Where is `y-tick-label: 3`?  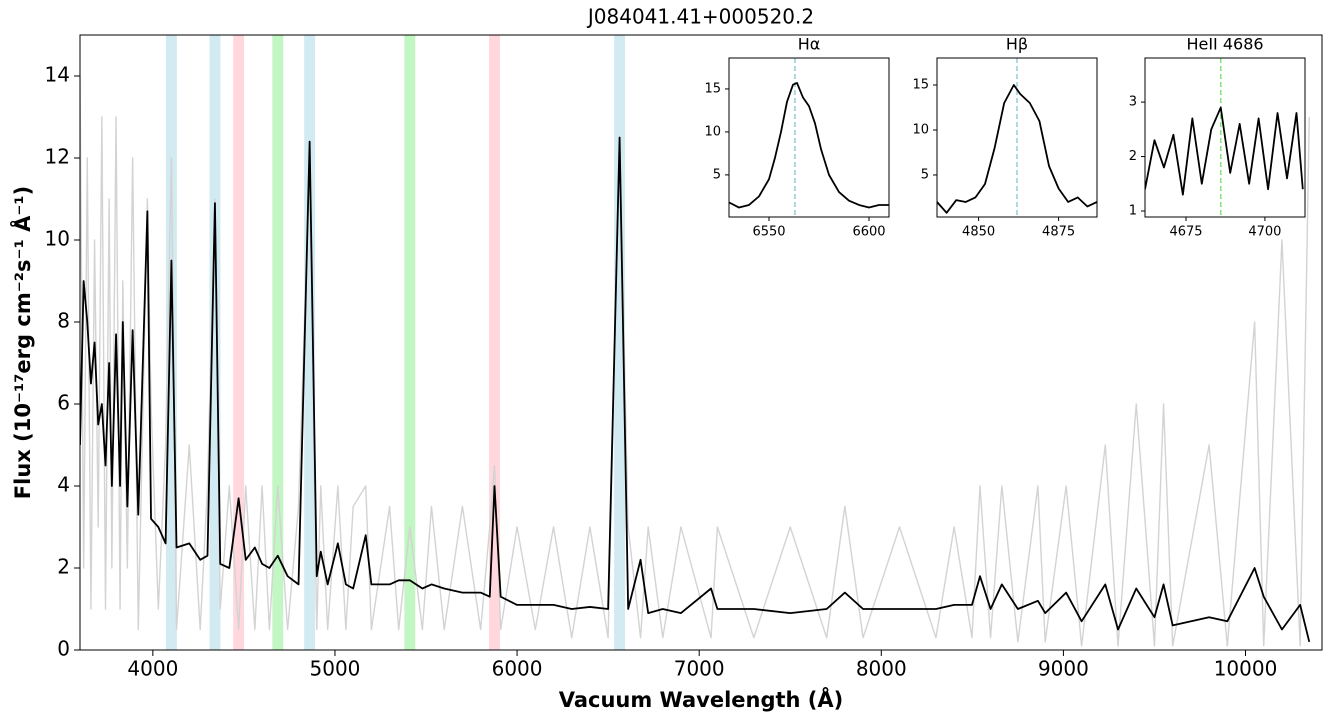
y-tick-label: 3 is located at coordinates (1133, 102).